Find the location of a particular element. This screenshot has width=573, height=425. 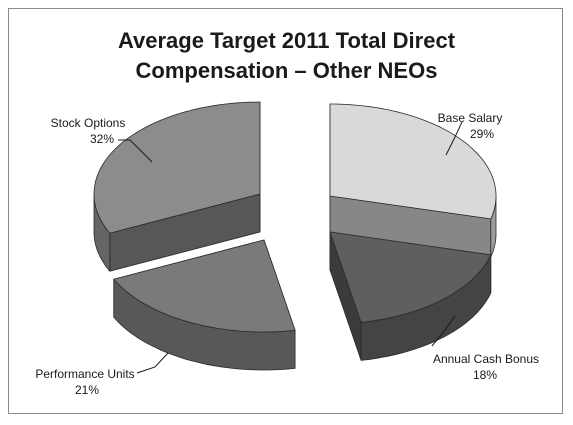

chart-title-line-2: Compensation – Other NEOs is located at coordinates (286, 70).